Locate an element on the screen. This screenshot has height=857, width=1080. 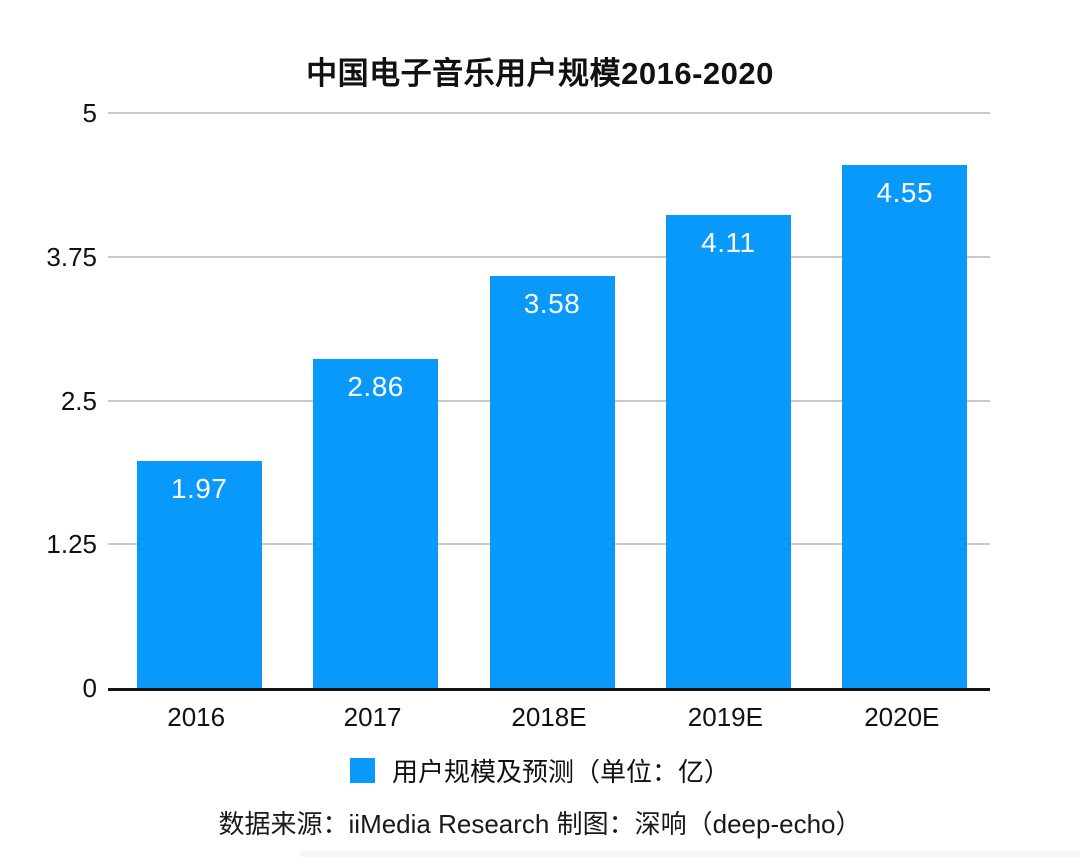
x-tick-label: 2019E is located at coordinates (725, 717).